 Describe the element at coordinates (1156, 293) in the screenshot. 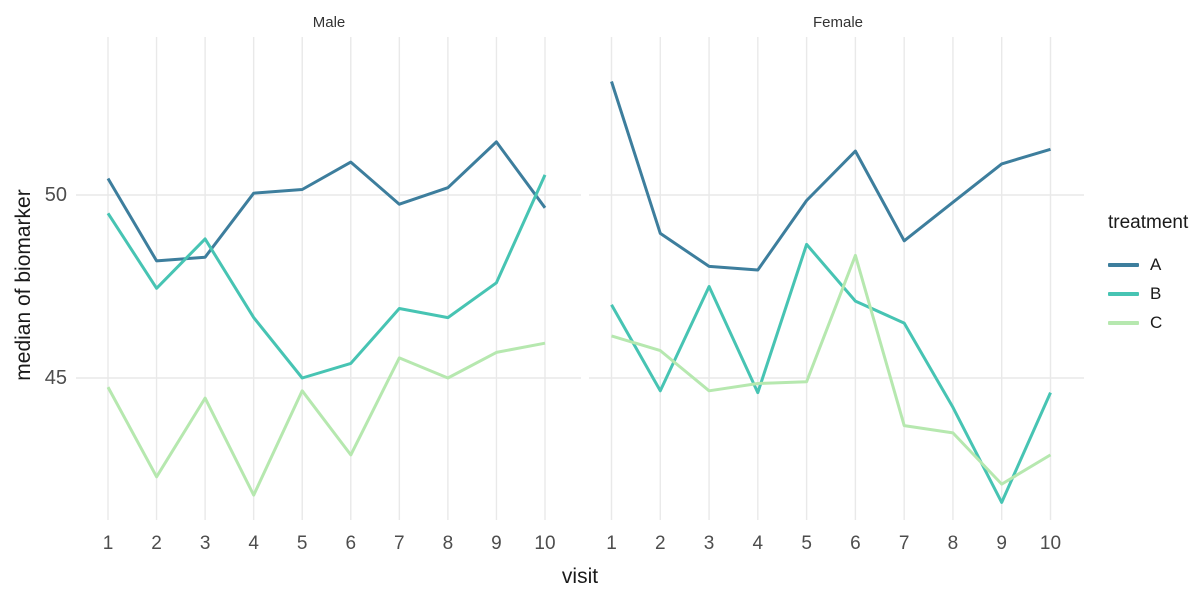

I see `legend-label-b: B` at that location.